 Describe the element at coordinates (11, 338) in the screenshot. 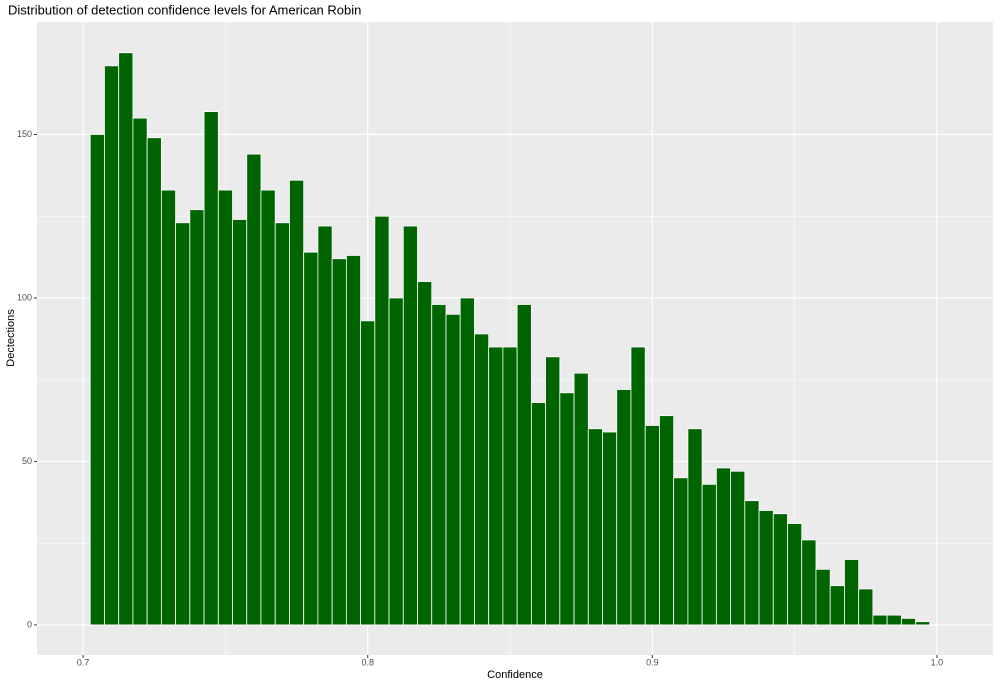

I see `y-axis-label: Dectections` at that location.